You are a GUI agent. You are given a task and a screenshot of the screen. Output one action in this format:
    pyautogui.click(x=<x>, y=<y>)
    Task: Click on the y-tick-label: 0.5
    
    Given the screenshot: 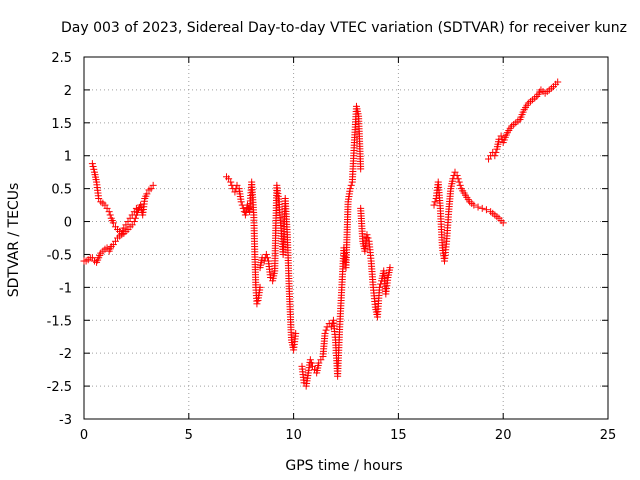 What is the action you would take?
    pyautogui.click(x=61, y=190)
    